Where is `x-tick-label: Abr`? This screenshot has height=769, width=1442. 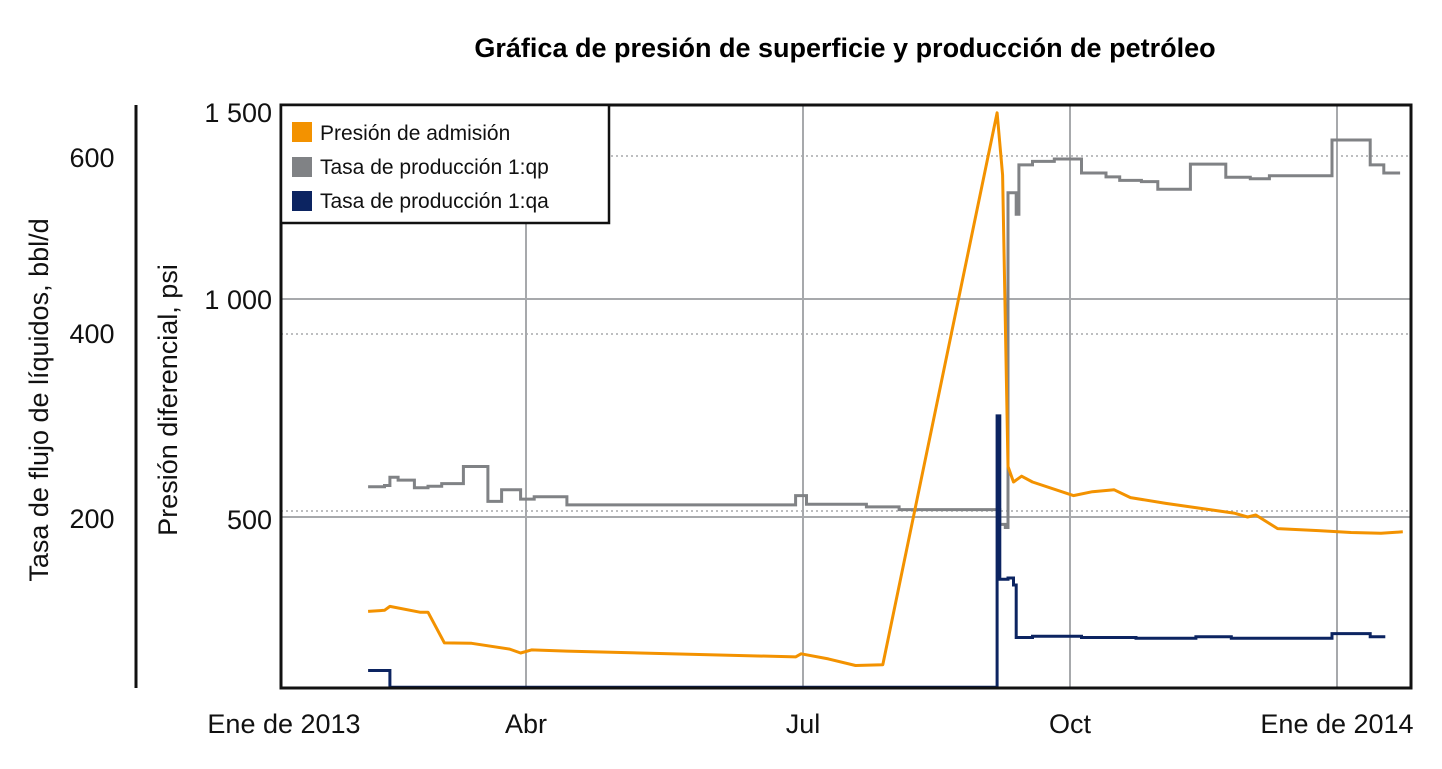 x-tick-label: Abr is located at coordinates (526, 724).